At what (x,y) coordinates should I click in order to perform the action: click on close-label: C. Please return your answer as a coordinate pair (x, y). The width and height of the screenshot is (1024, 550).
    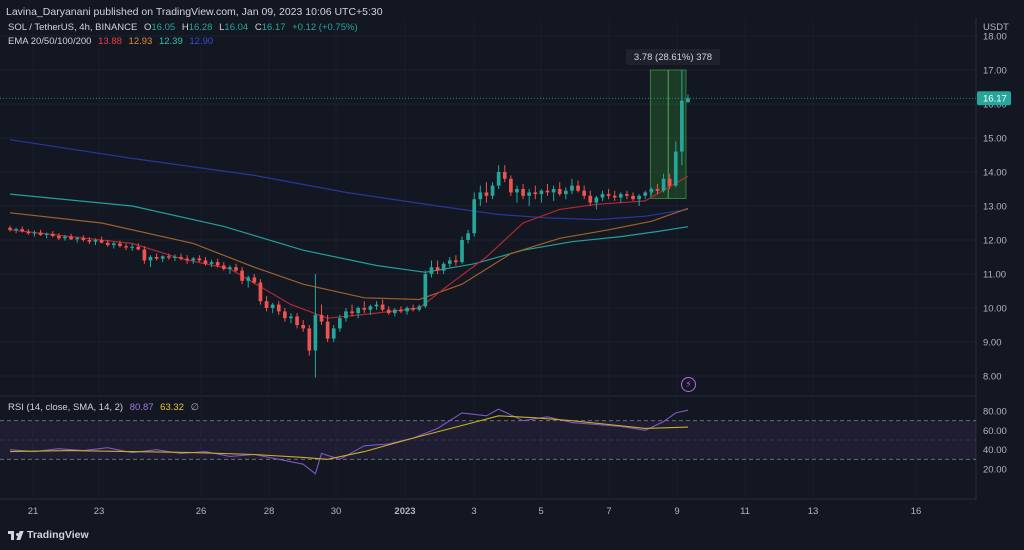
    Looking at the image, I should click on (258, 27).